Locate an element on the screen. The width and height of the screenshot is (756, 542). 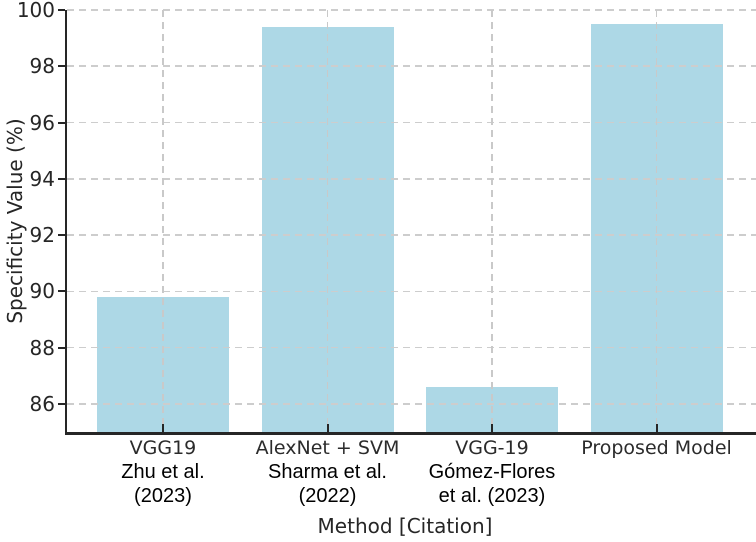
x-tick-label: AlexNet + SVM Sharma et al. (2022) is located at coordinates (328, 472).